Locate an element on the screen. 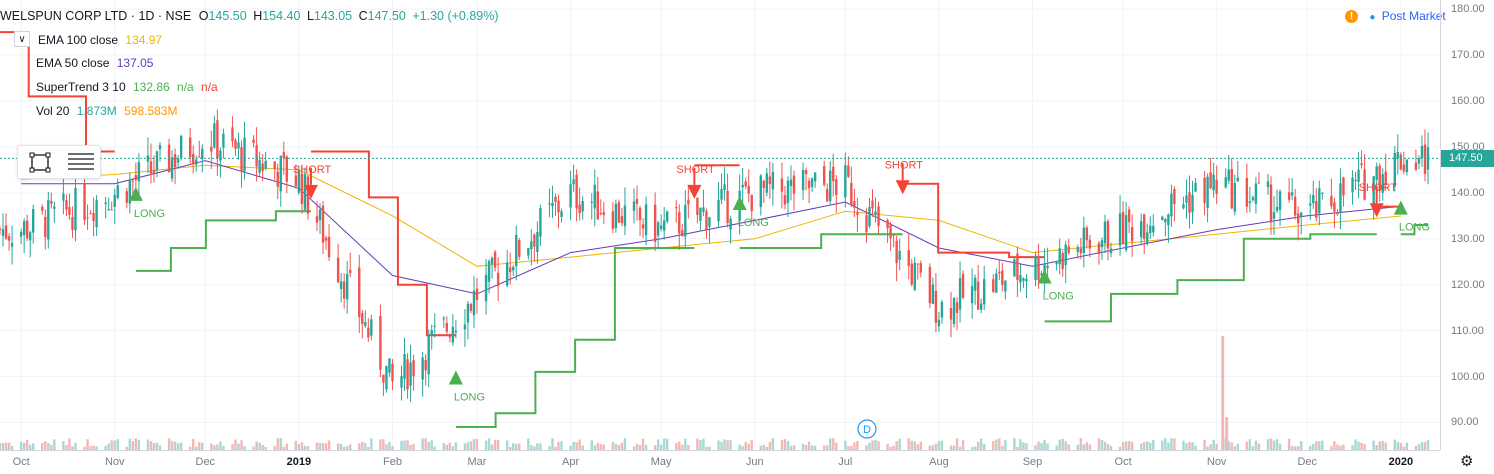 This screenshot has width=1494, height=474. fib-tool-button is located at coordinates (81, 162).